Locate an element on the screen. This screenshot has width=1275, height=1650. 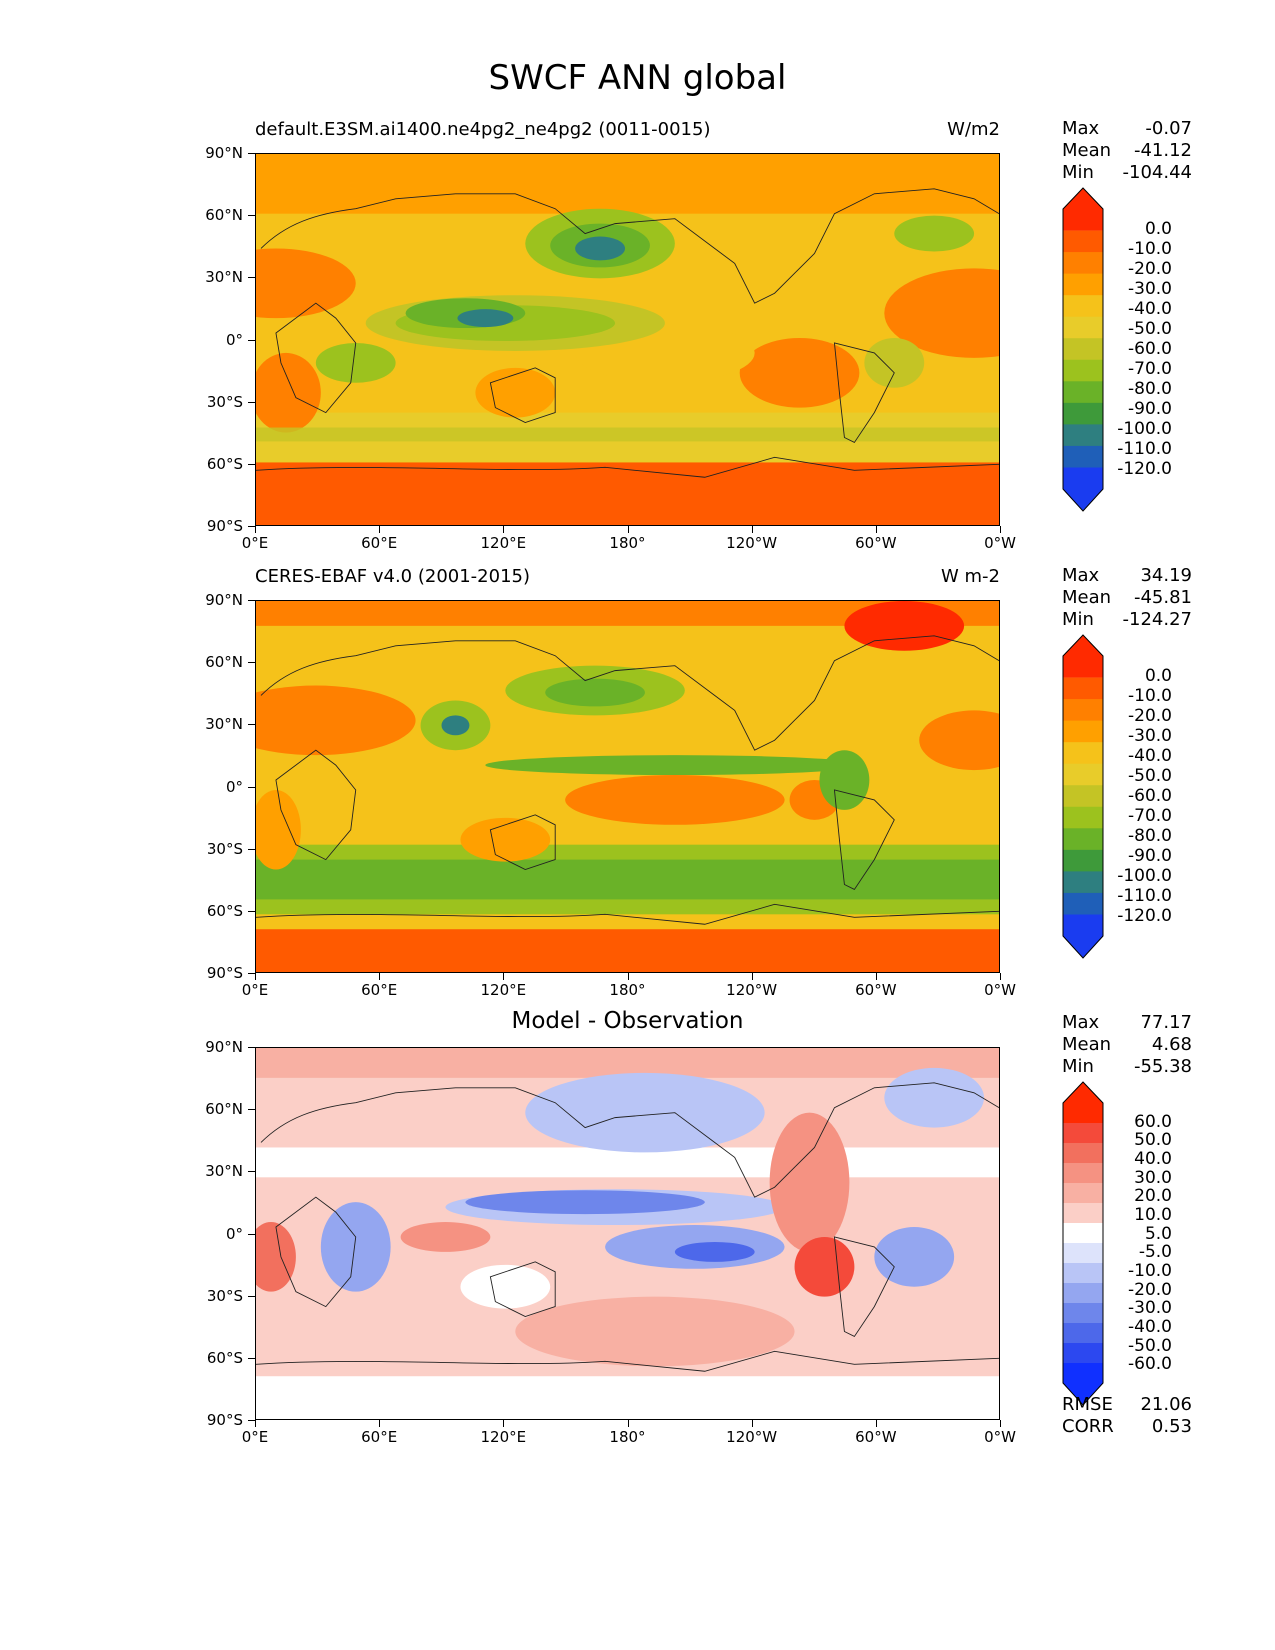
stat-value-mean: 4.68 is located at coordinates (1171, 1044).